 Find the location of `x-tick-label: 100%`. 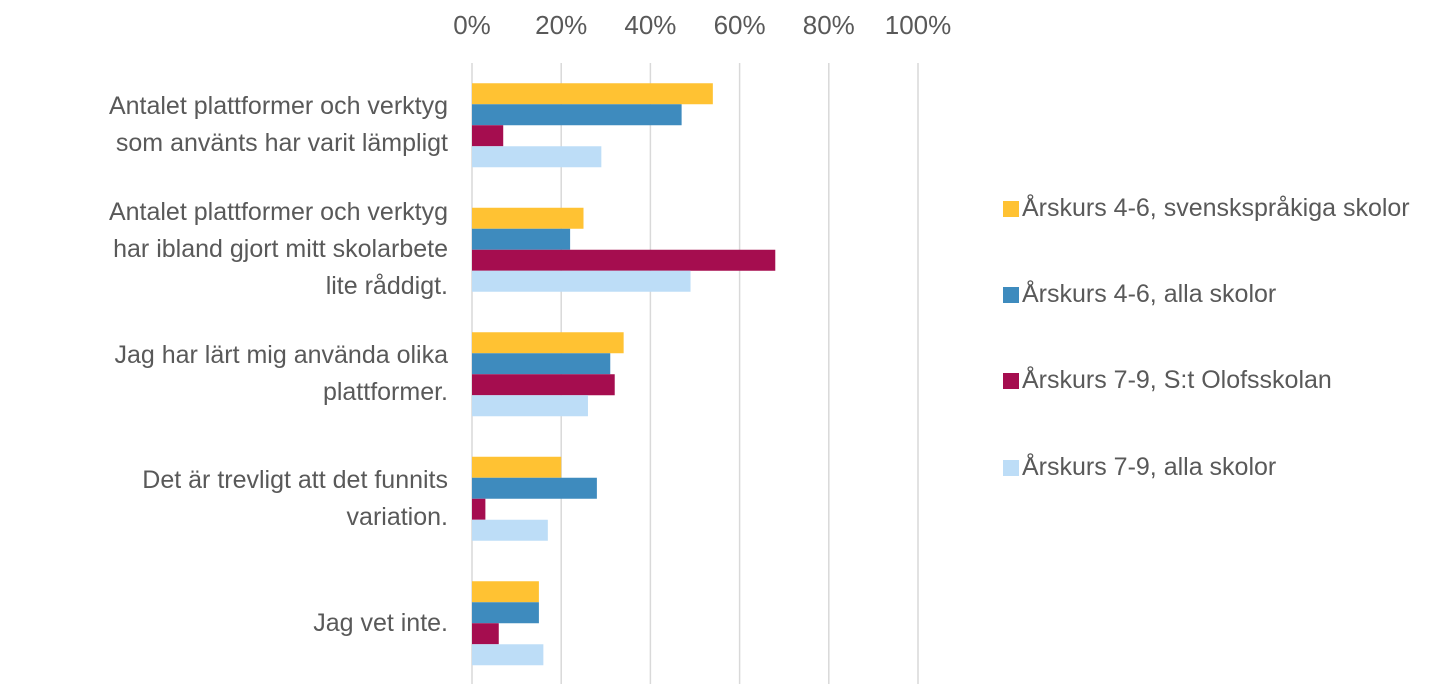

x-tick-label: 100% is located at coordinates (918, 25).